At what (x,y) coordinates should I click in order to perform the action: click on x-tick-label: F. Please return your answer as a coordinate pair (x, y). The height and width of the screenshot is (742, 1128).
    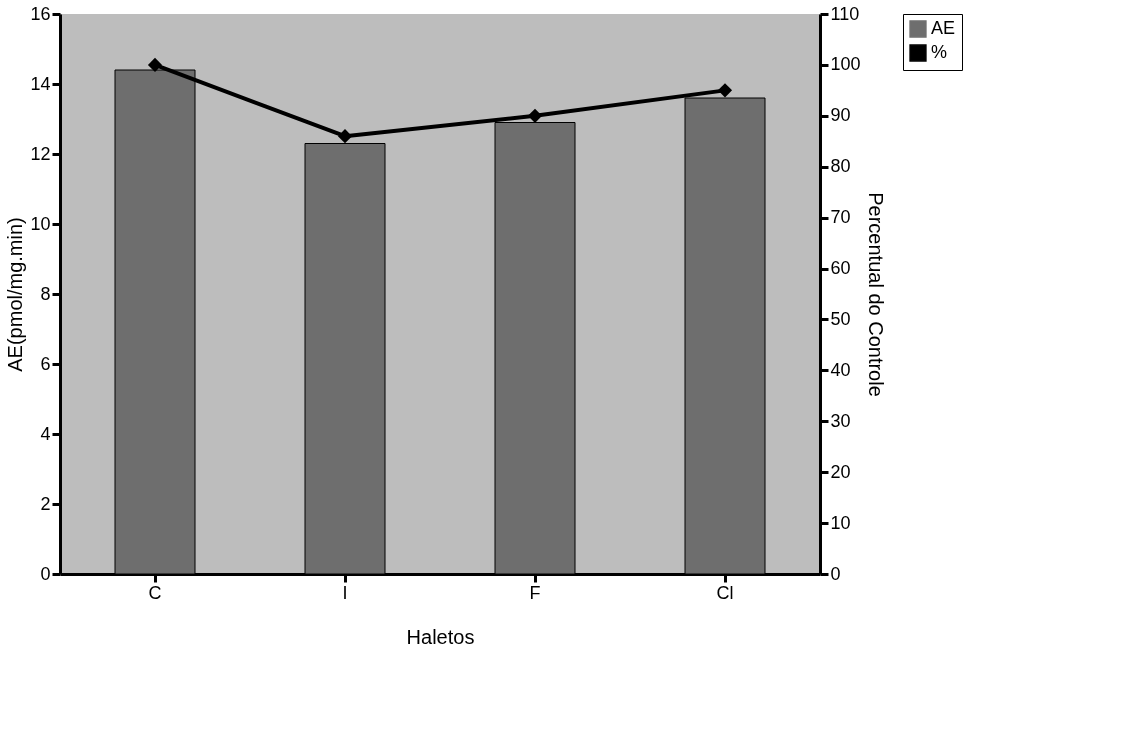
    Looking at the image, I should click on (535, 592).